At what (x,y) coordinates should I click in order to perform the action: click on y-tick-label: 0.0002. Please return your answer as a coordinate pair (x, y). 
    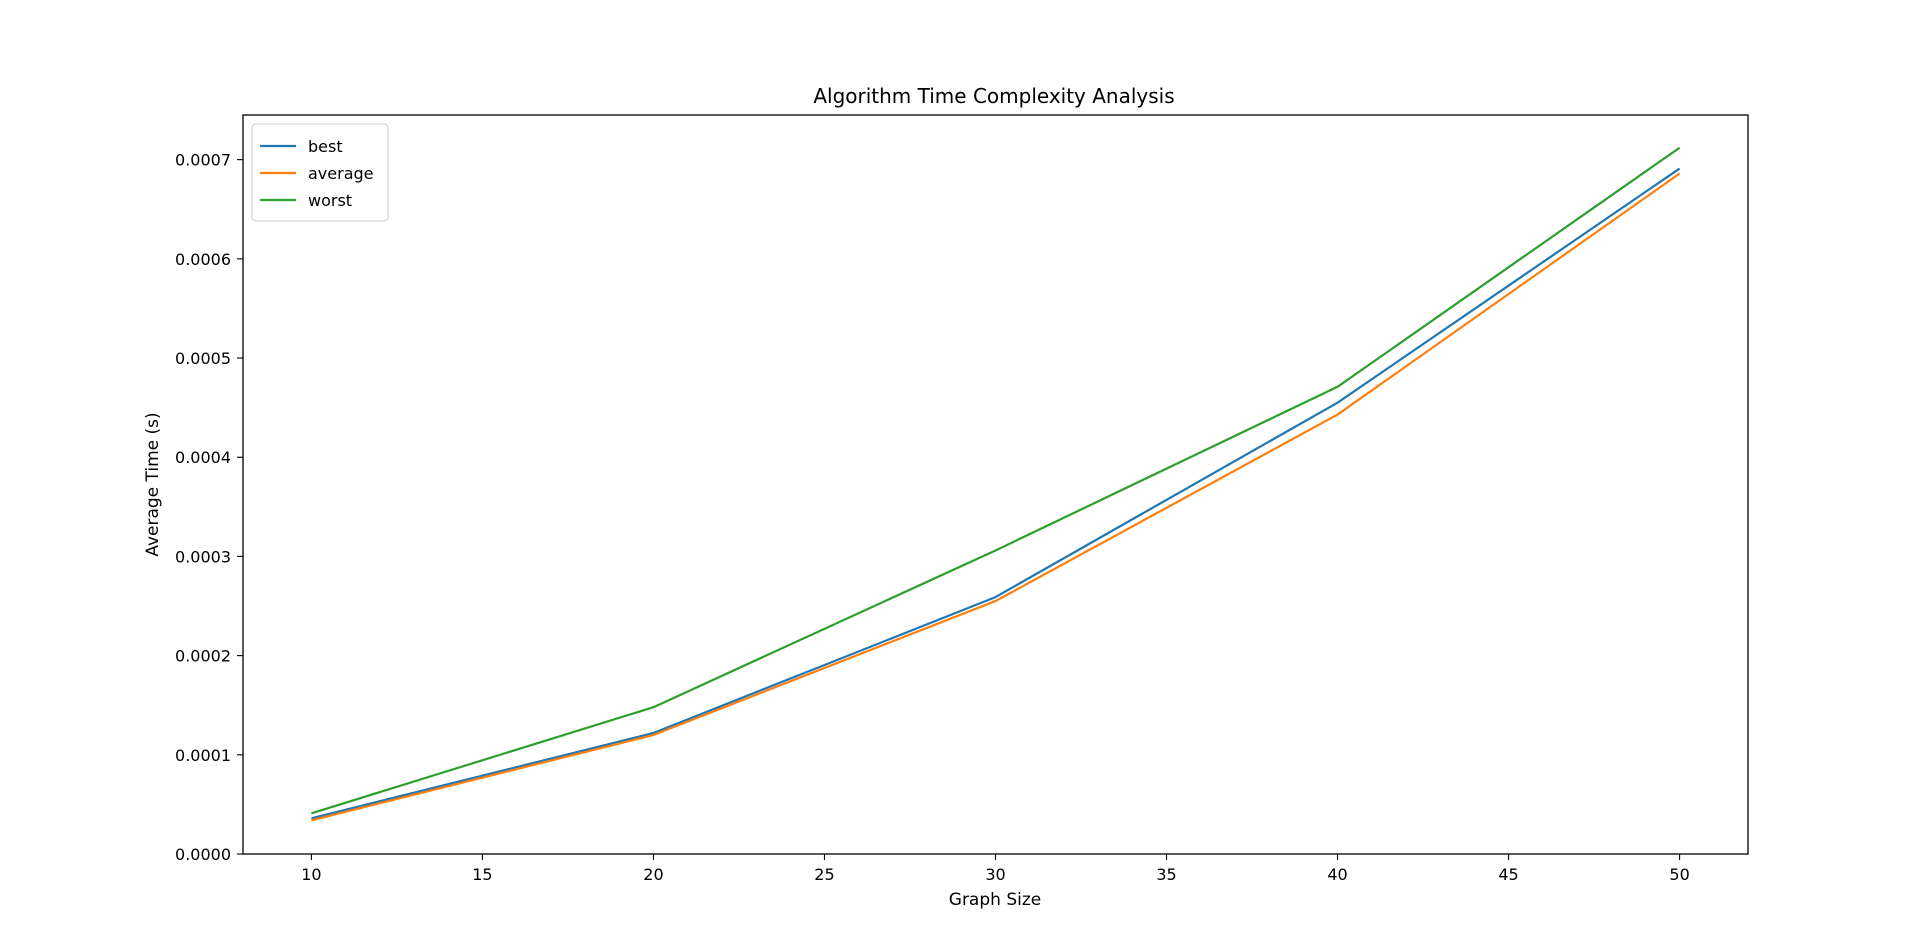
    Looking at the image, I should click on (203, 656).